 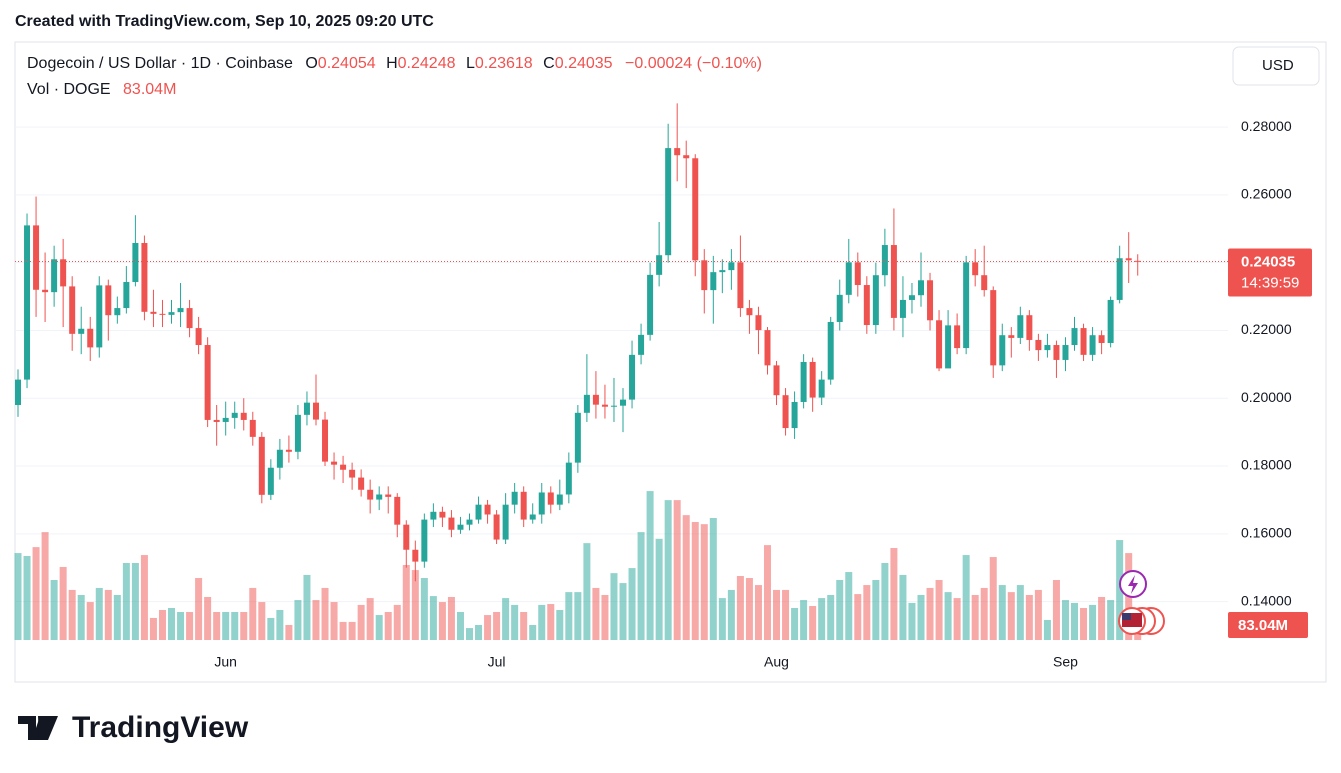 I want to click on y-tick-label: 0.26000, so click(x=1266, y=194).